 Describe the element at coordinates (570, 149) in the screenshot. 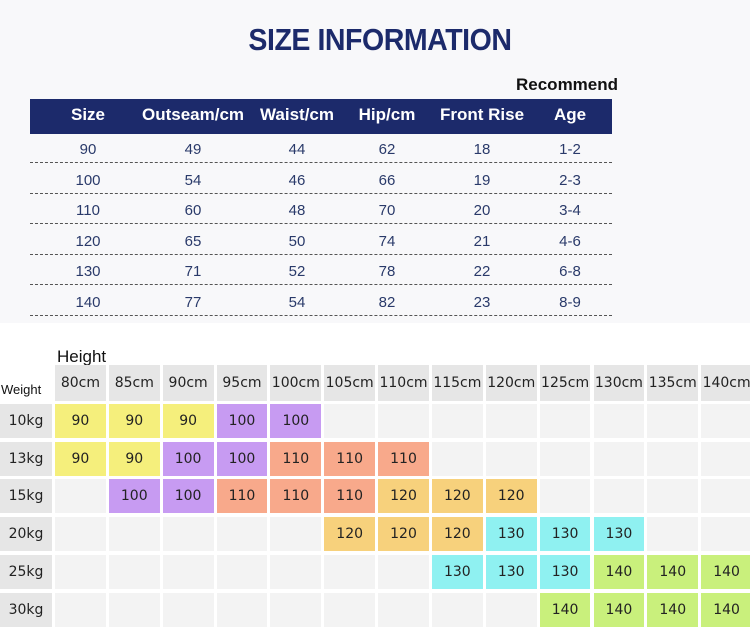

I see `cell: 1-2` at that location.